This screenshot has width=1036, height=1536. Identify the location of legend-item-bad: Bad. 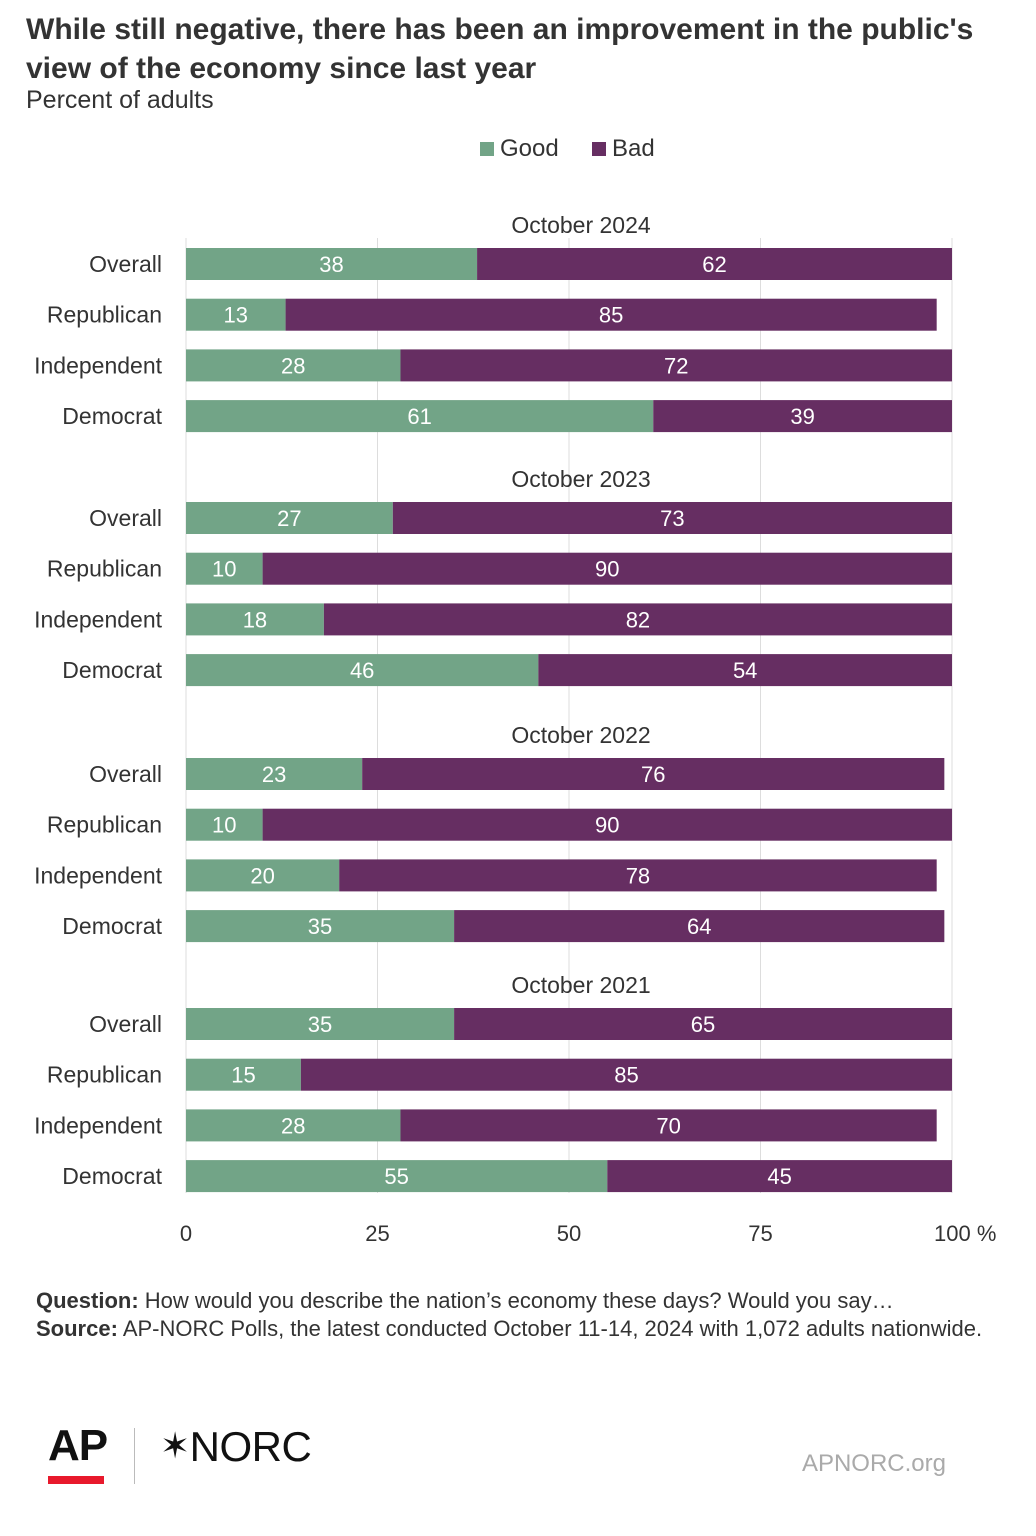
(623, 149).